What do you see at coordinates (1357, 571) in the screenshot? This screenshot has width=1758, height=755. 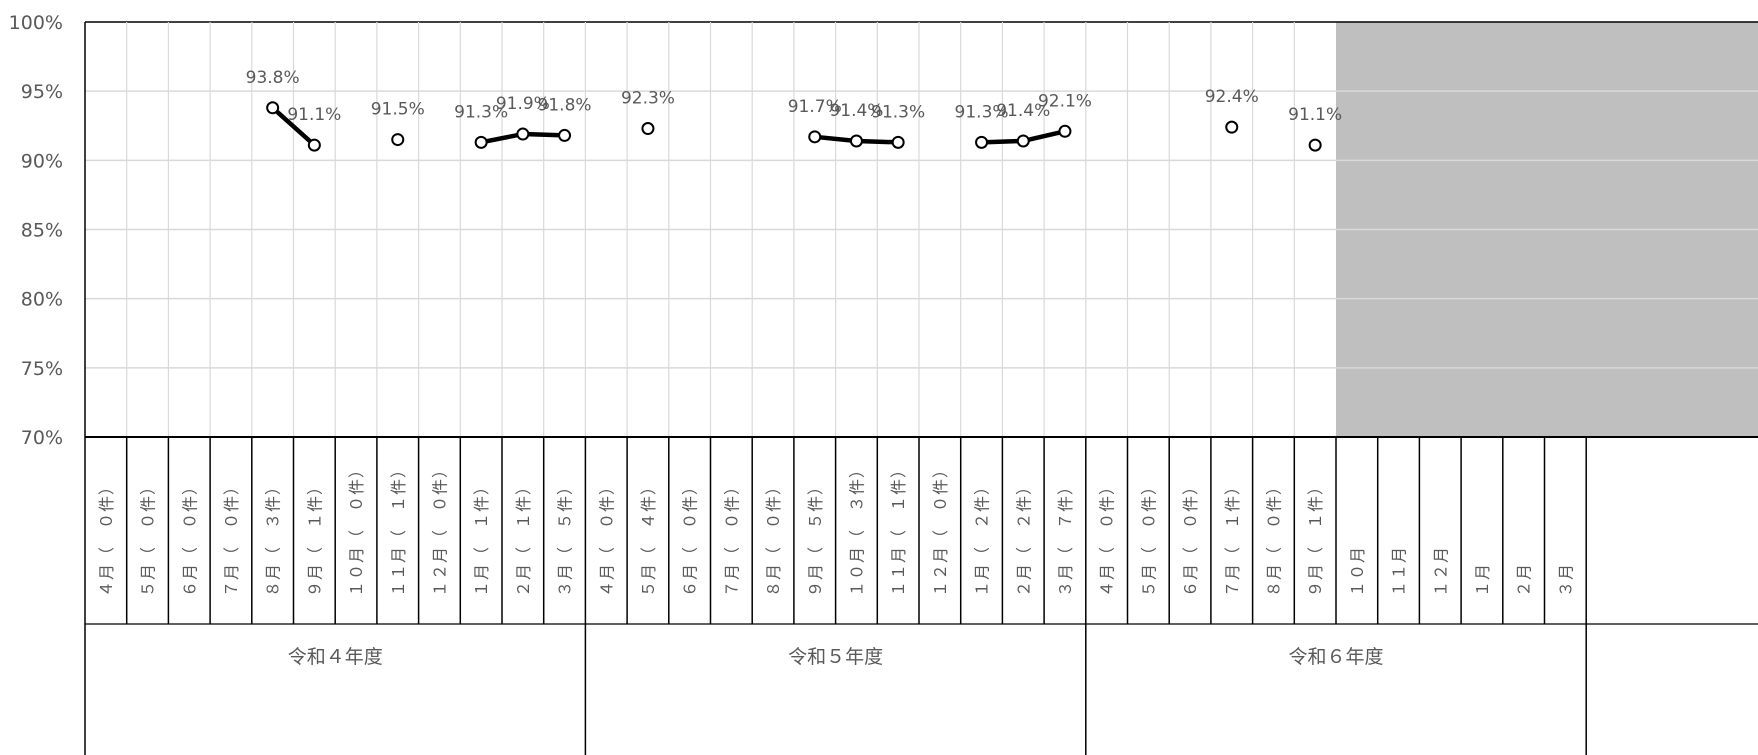 I see `x-category-label: １０月` at bounding box center [1357, 571].